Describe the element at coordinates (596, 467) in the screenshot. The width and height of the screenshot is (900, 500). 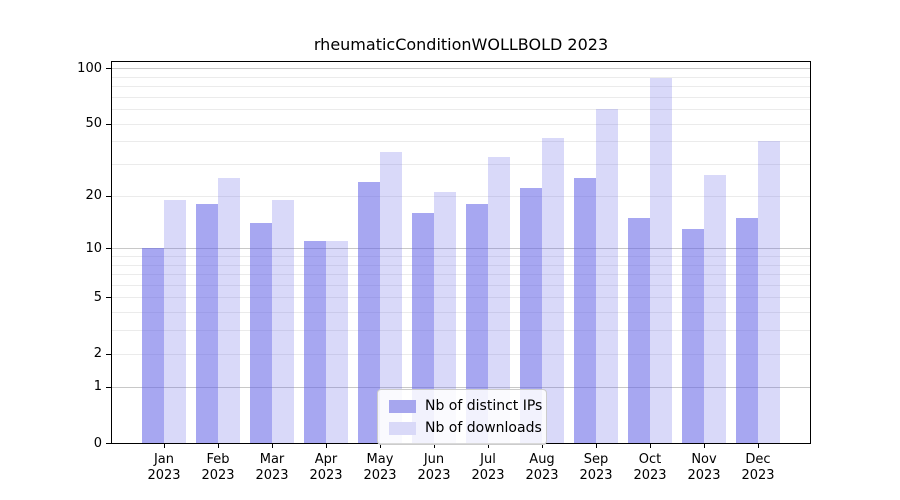
I see `x-tick-label: Sep 2023` at that location.